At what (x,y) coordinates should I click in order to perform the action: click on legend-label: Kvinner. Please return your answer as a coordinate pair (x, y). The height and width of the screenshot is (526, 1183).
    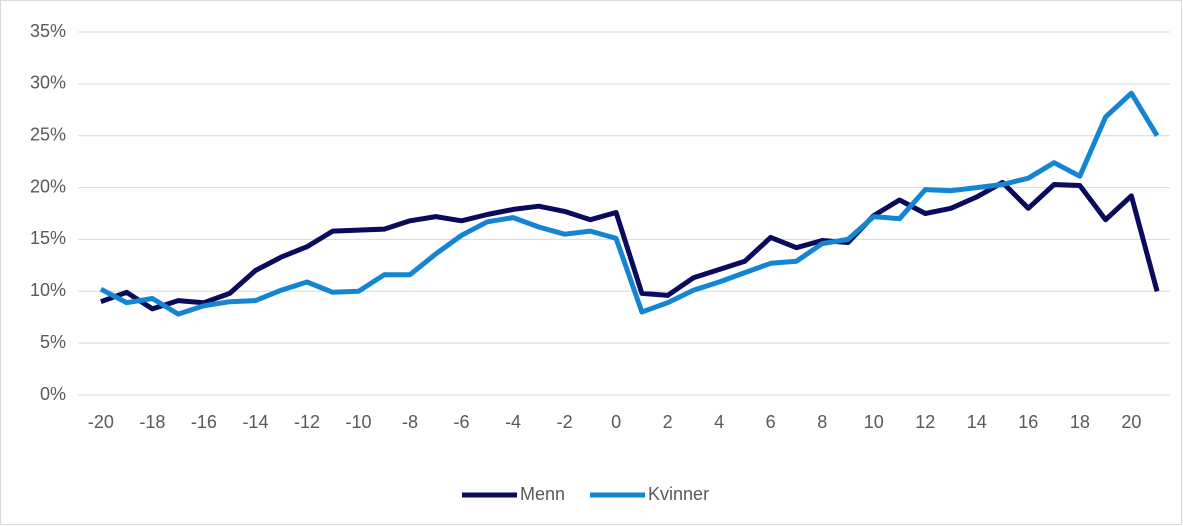
    Looking at the image, I should click on (678, 494).